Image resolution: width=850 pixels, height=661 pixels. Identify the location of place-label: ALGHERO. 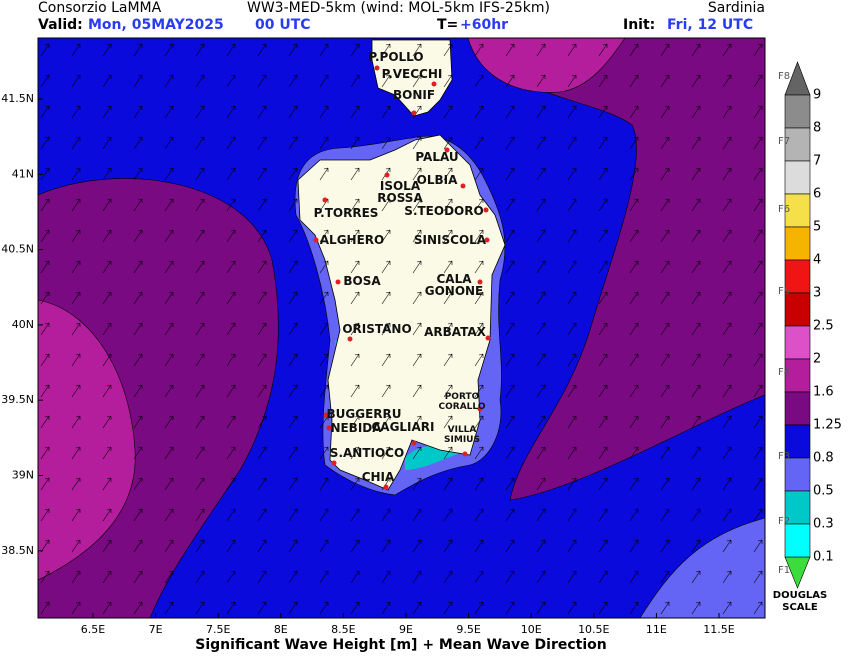
(352, 240).